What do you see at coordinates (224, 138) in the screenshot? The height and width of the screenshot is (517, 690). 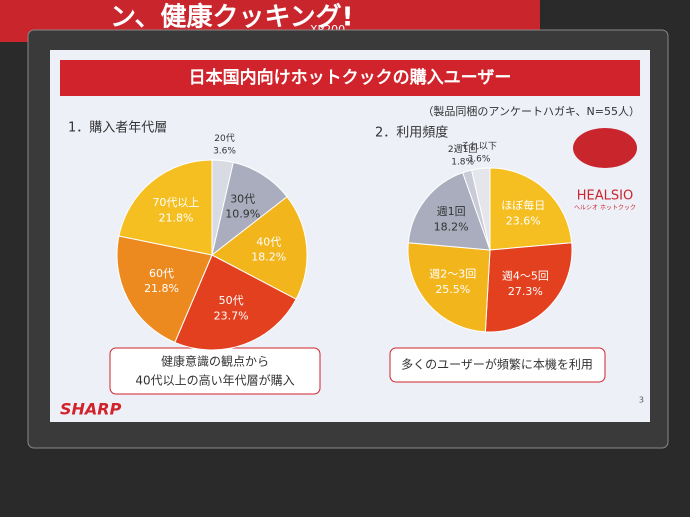 I see `slice-label: 20代` at bounding box center [224, 138].